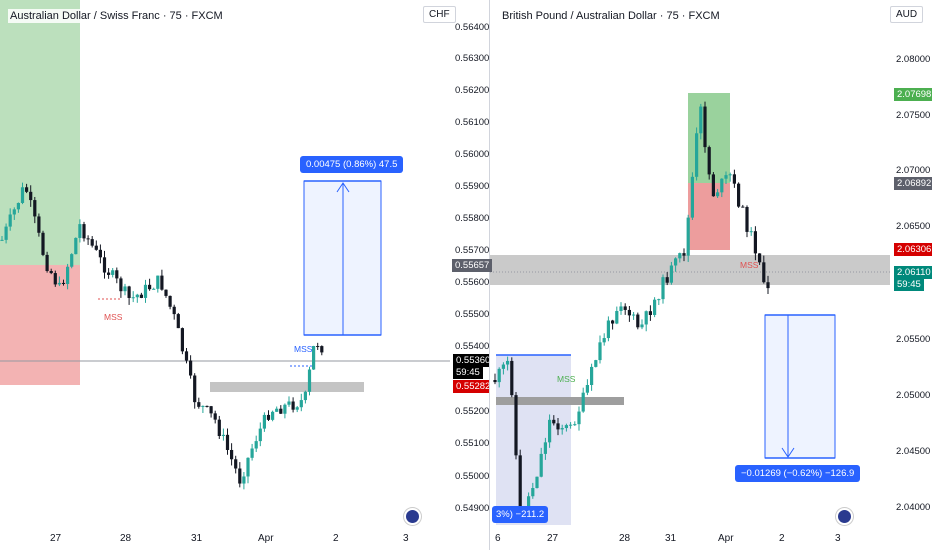 The height and width of the screenshot is (550, 932). What do you see at coordinates (472, 508) in the screenshot?
I see `audchf-price-label: 0.54900` at bounding box center [472, 508].